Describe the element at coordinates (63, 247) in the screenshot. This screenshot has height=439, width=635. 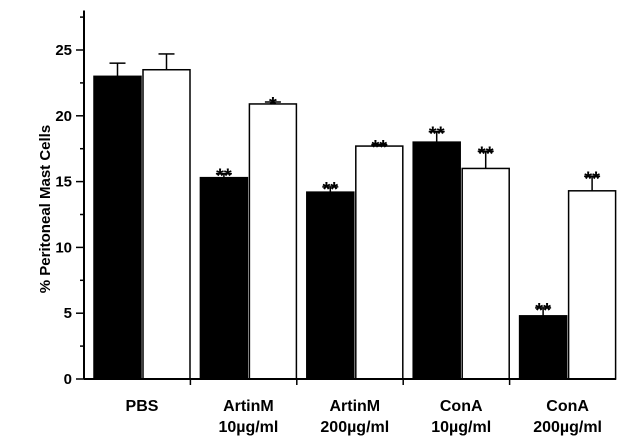
I see `y-tick-label: 10` at that location.